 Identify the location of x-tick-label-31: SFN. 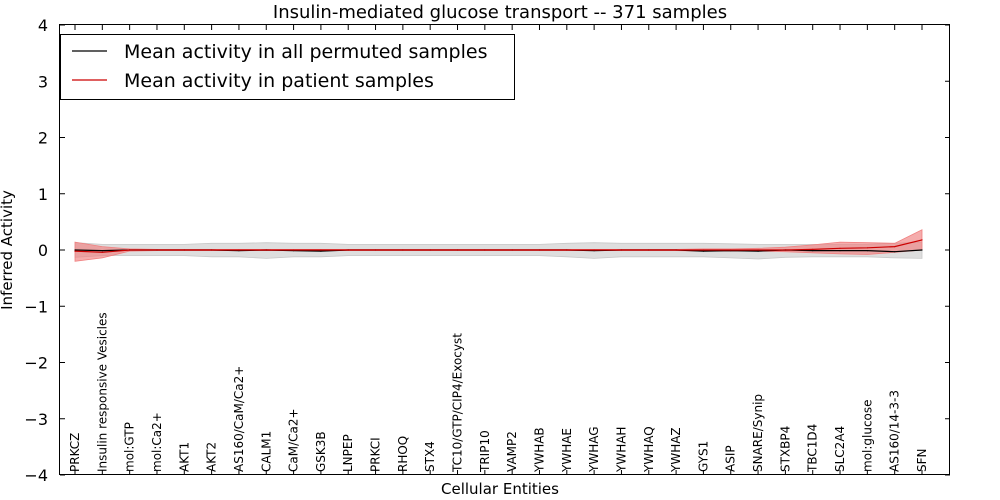
(922, 461).